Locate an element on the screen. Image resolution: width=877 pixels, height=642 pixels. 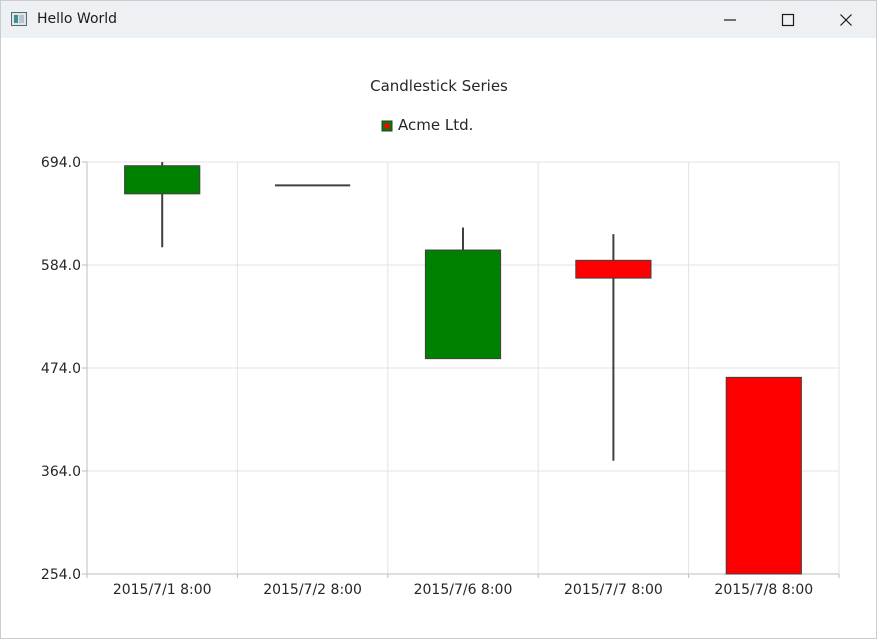
app-icon is located at coordinates (19, 19).